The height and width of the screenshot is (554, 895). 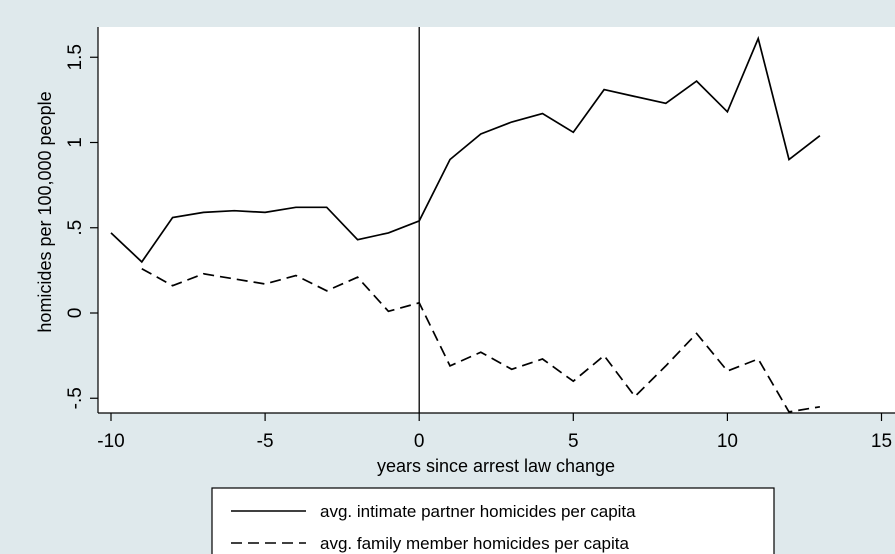 What do you see at coordinates (45, 211) in the screenshot?
I see `y-axis-title: homicides per 100,000 people` at bounding box center [45, 211].